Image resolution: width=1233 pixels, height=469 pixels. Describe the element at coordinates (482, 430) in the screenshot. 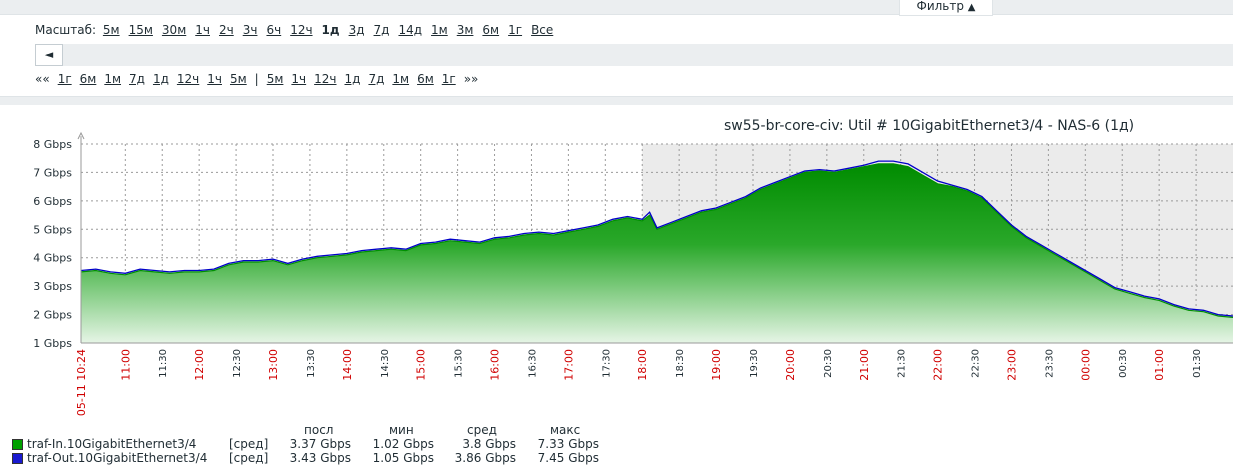

I see `legend-header-avg: сред` at that location.